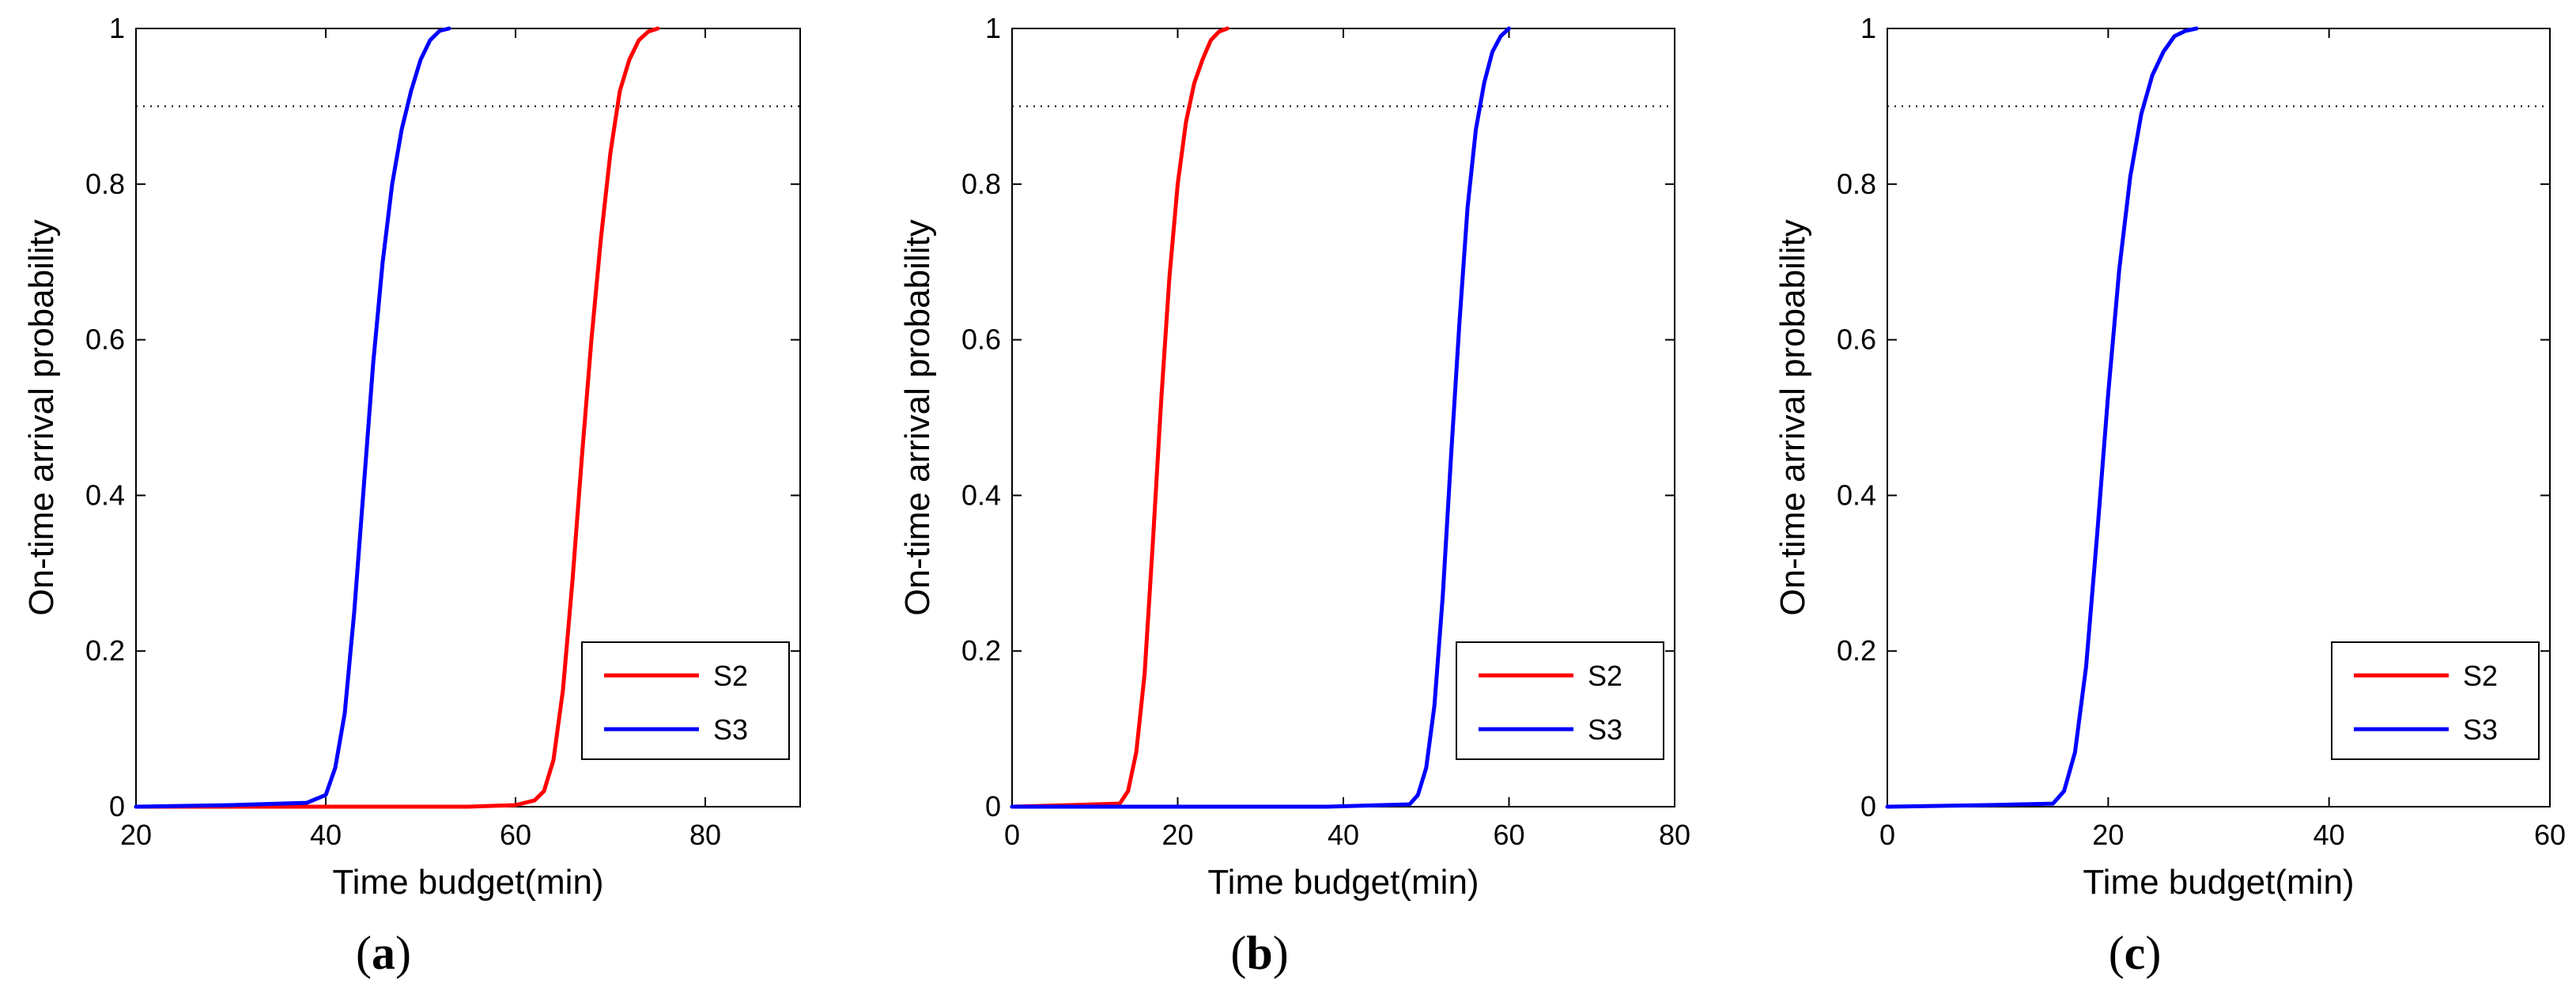  I want to click on panel-label-letter: c, so click(2135, 953).